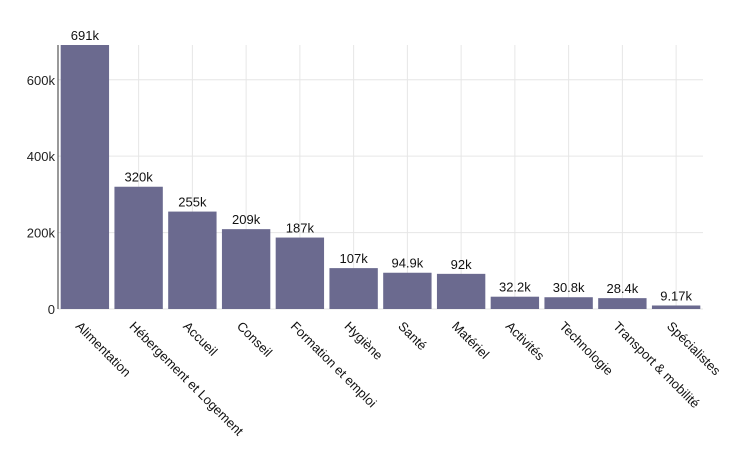 The width and height of the screenshot is (747, 467). Describe the element at coordinates (300, 228) in the screenshot. I see `data-label: 187k` at that location.